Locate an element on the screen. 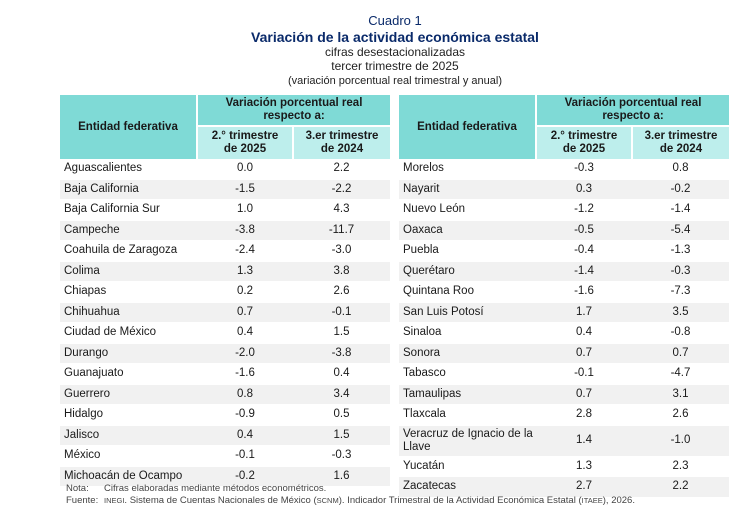 The image size is (753, 530). entity-cell: Baja California Sur is located at coordinates (128, 210).